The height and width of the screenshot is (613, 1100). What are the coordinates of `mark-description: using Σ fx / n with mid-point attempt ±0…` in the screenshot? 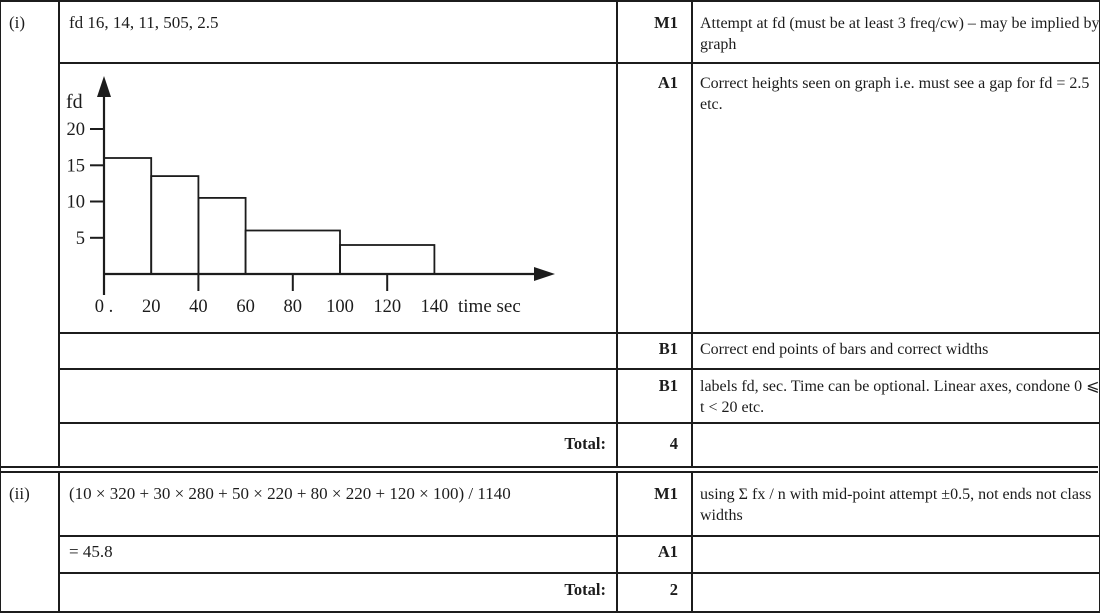 It's located at (896, 505).